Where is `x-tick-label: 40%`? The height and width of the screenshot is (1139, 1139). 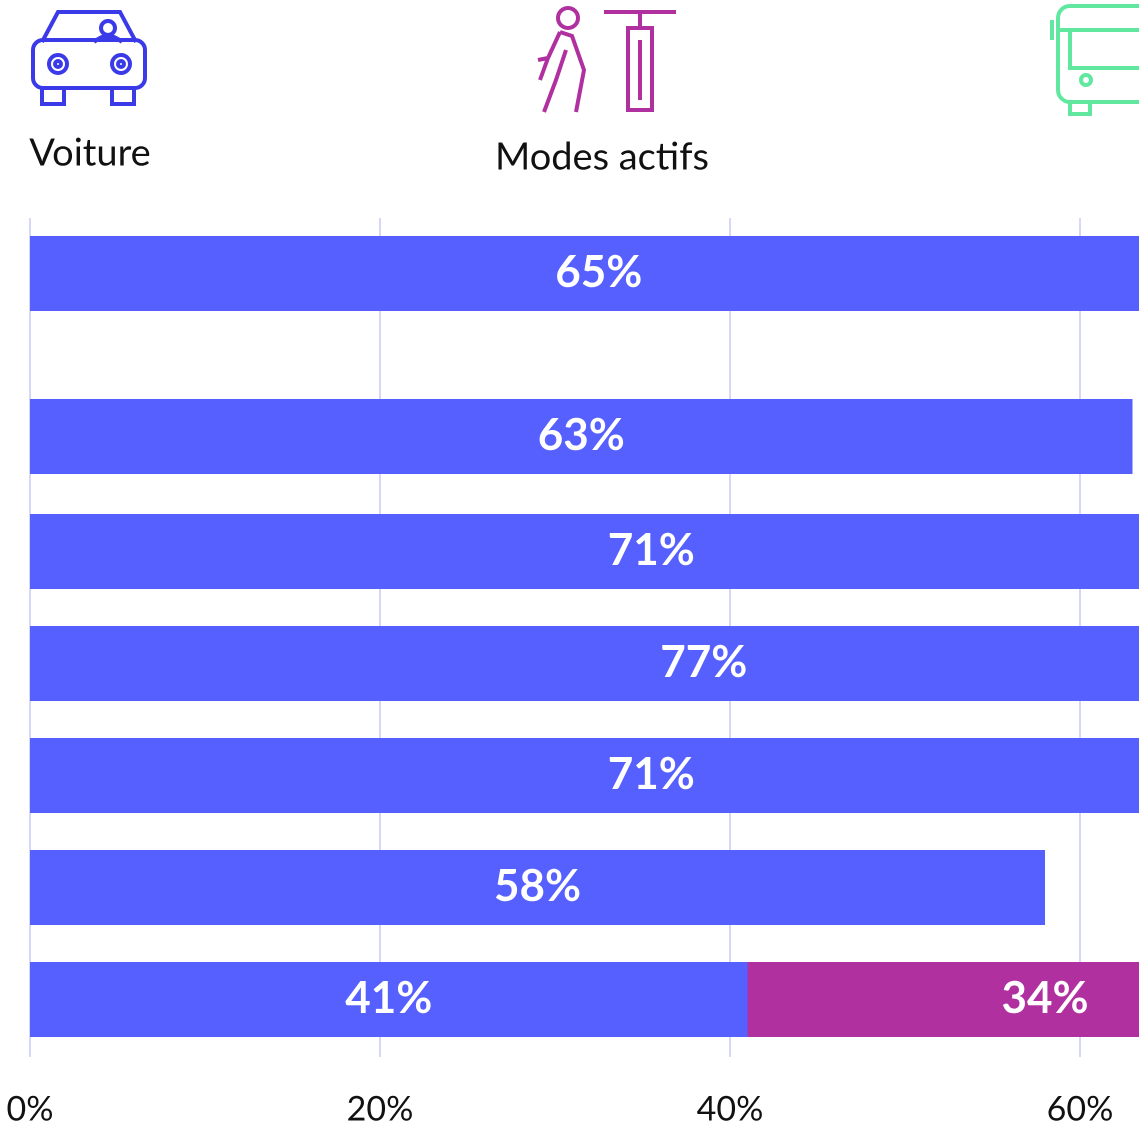
x-tick-label: 40% is located at coordinates (730, 1108).